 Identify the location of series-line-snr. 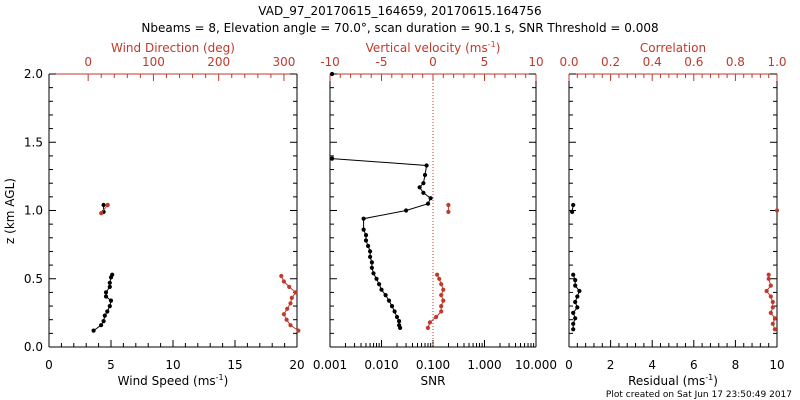
(382, 243).